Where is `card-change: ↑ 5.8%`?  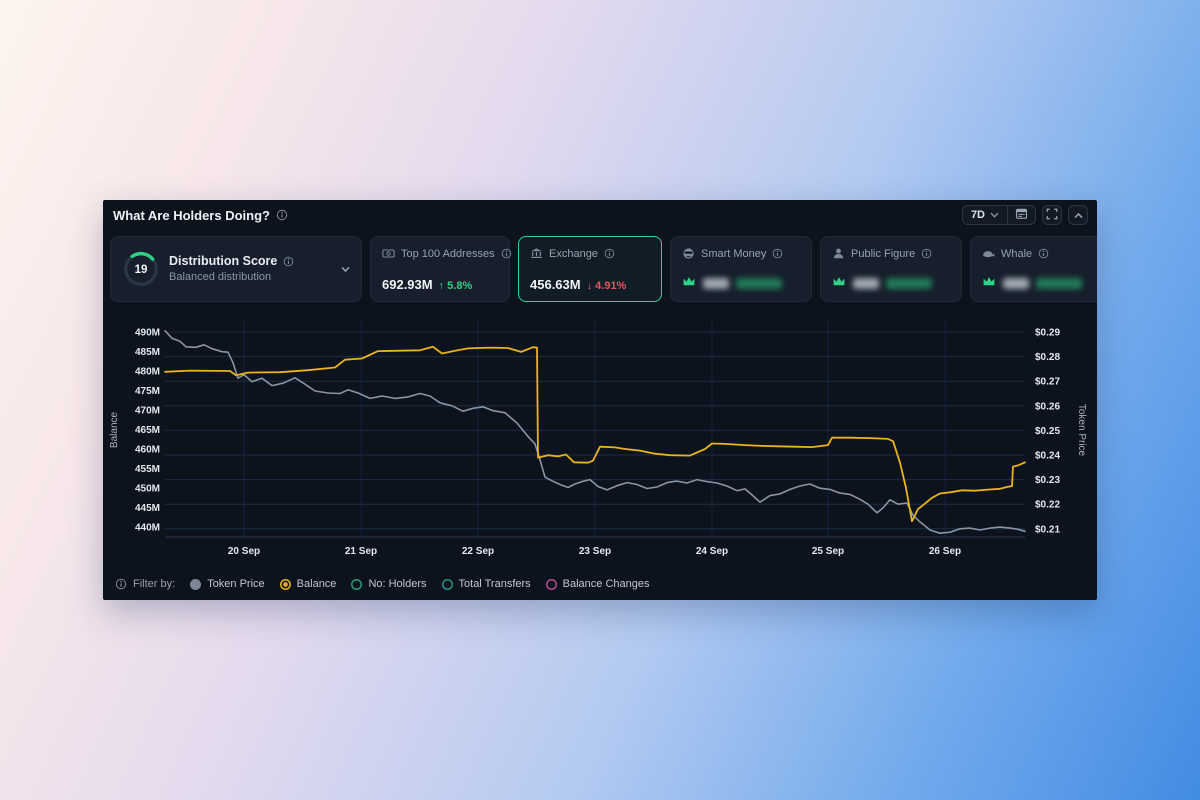 card-change: ↑ 5.8% is located at coordinates (455, 286).